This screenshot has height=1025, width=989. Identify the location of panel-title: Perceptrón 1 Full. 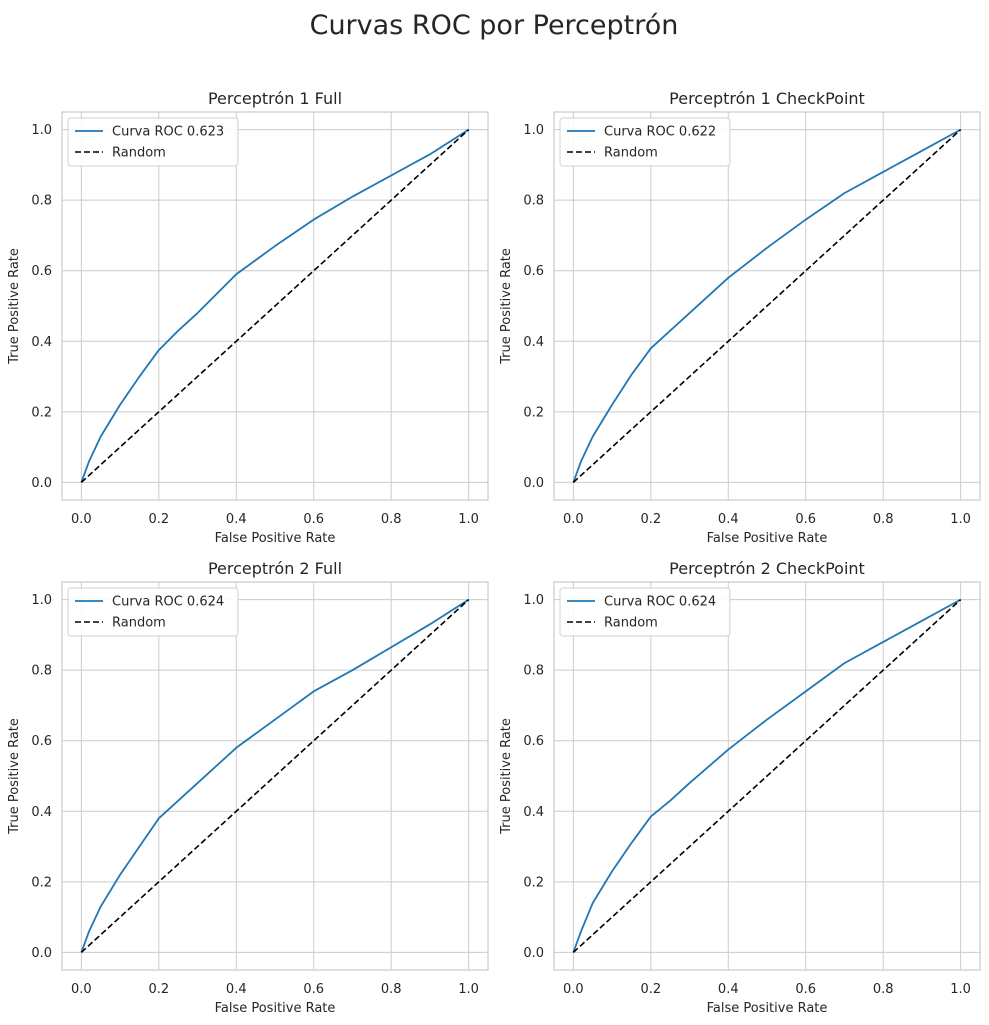
(275, 98).